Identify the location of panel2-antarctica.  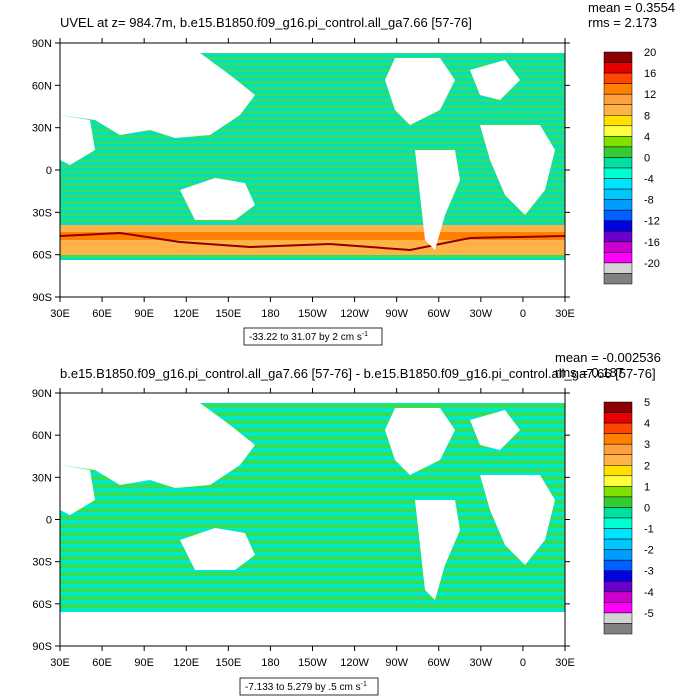
(312, 629).